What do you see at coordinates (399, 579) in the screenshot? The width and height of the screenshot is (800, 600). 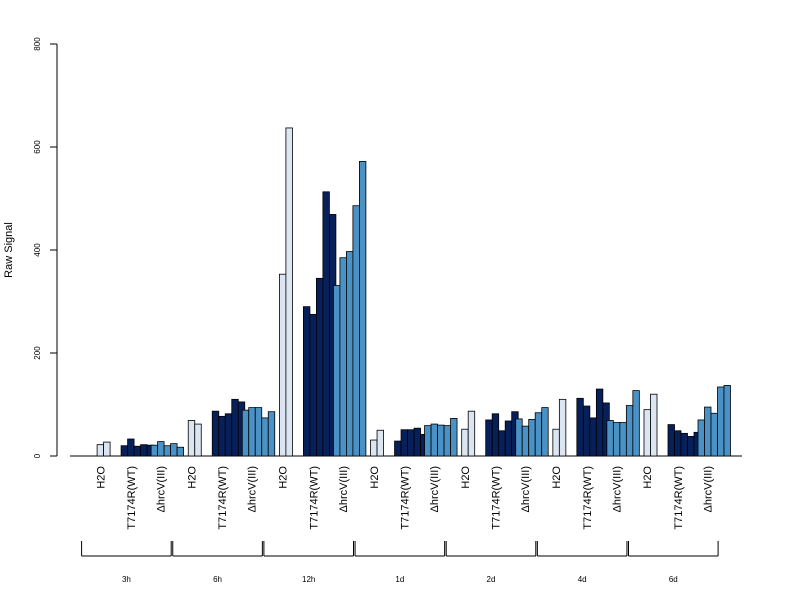 I see `time-label: 1d` at bounding box center [399, 579].